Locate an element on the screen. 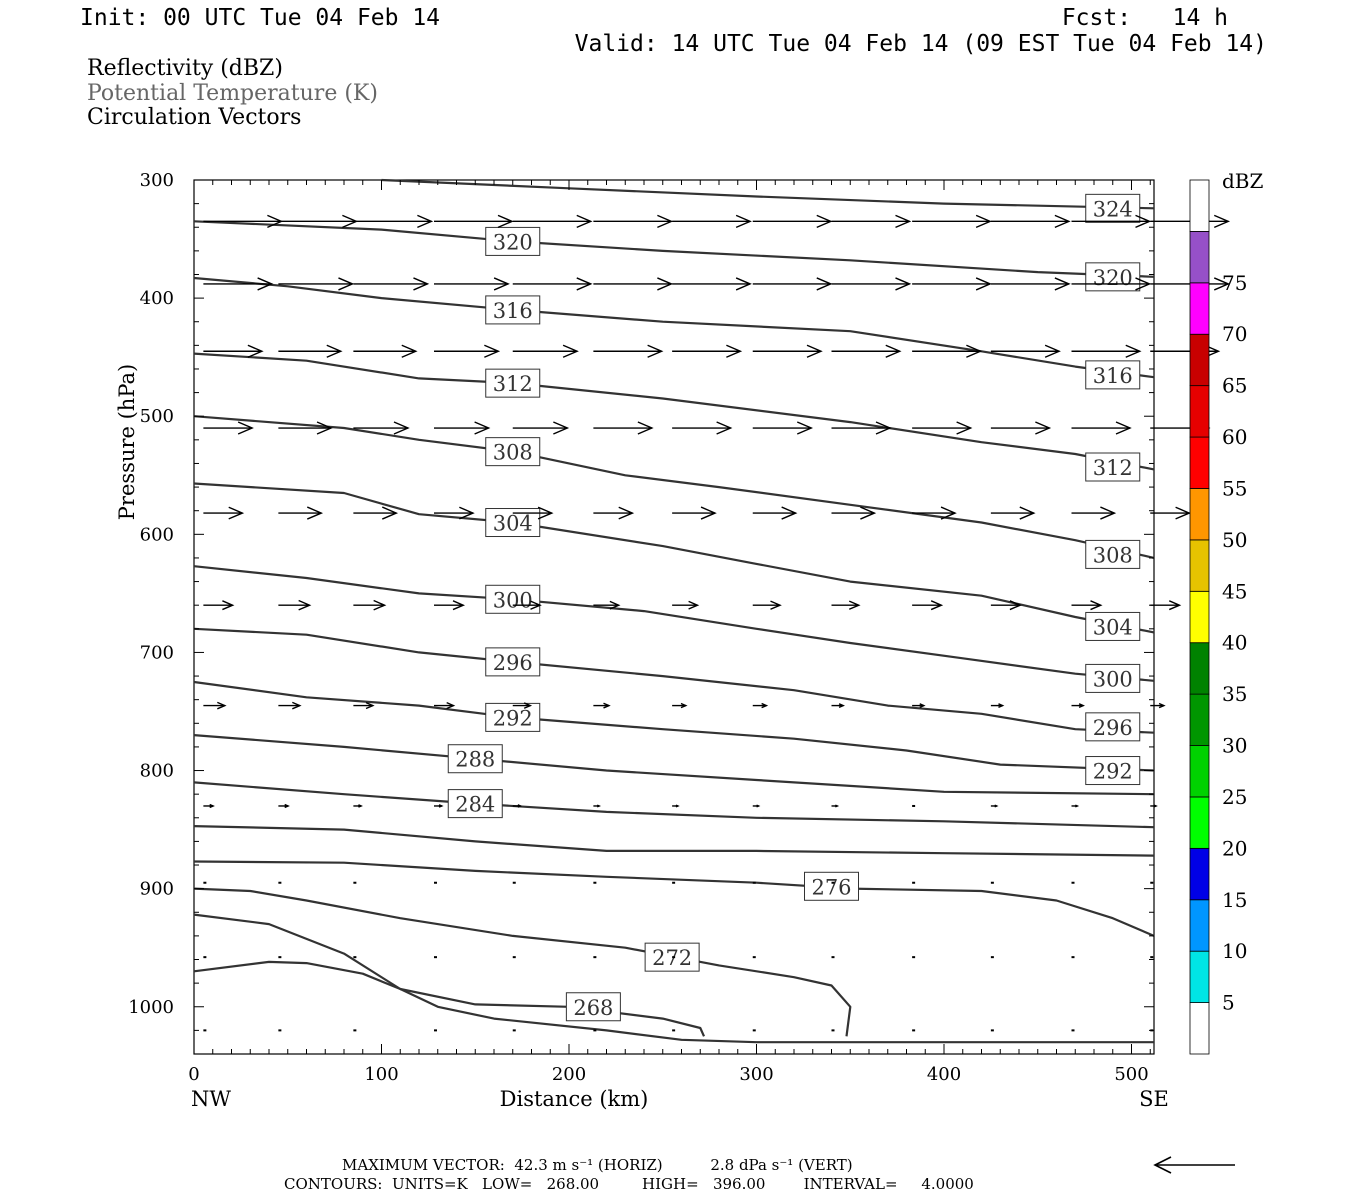  x-tick-label: 400 is located at coordinates (944, 1074).